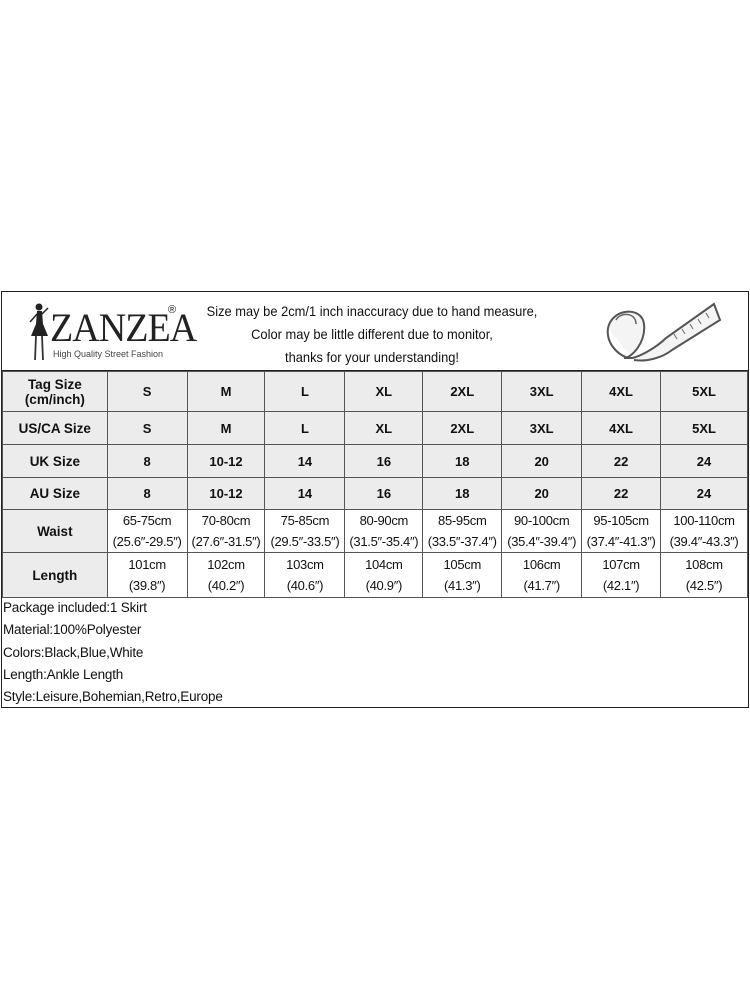 The height and width of the screenshot is (1000, 750). What do you see at coordinates (704, 585) in the screenshot?
I see `cell-line: (42.5″)` at bounding box center [704, 585].